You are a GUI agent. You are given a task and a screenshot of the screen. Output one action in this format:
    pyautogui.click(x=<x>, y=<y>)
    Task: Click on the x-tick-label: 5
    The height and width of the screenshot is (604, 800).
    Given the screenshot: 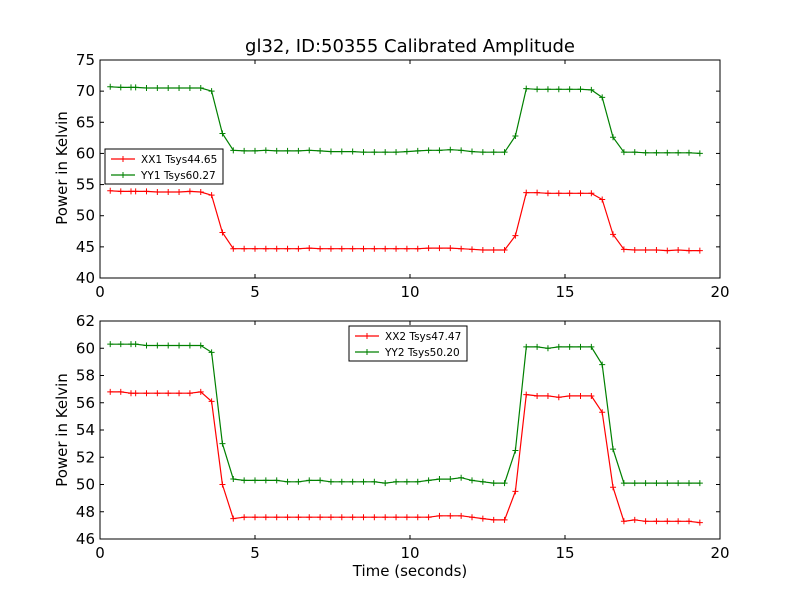 What is the action you would take?
    pyautogui.click(x=255, y=553)
    